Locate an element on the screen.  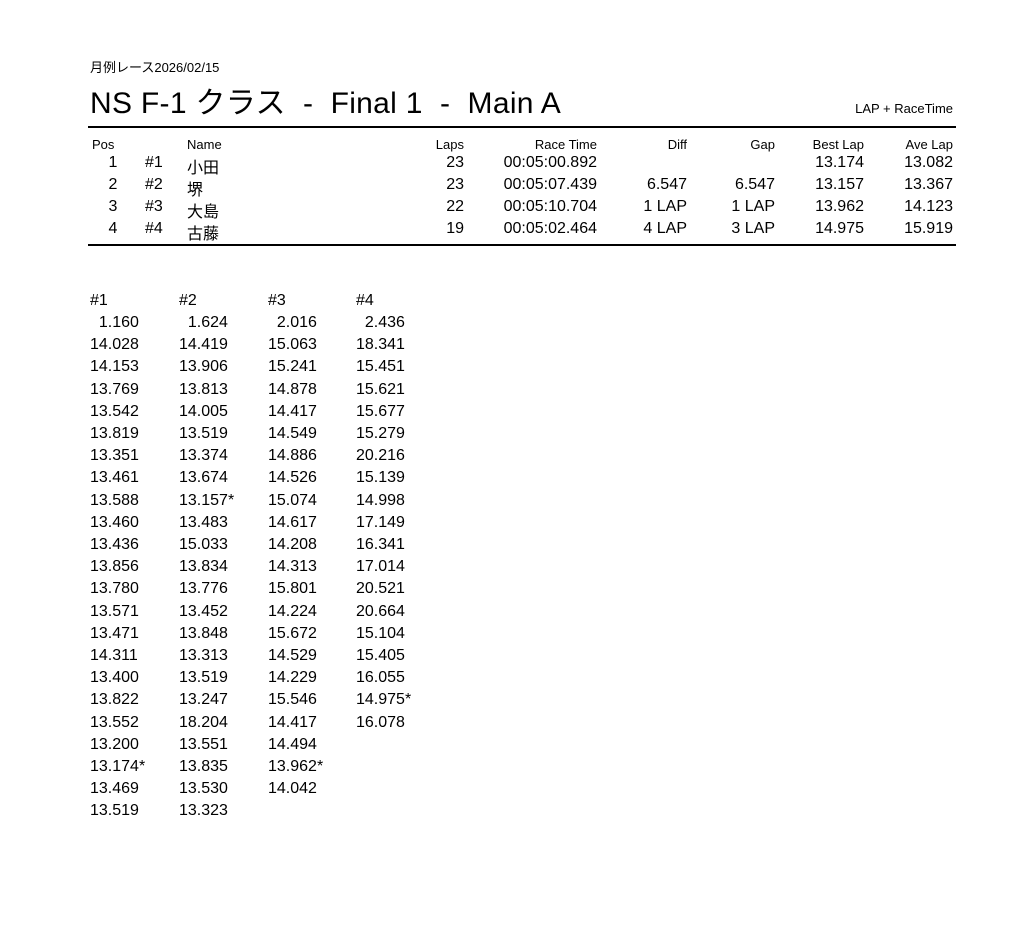
lap-time: 13.776 is located at coordinates (203, 589).